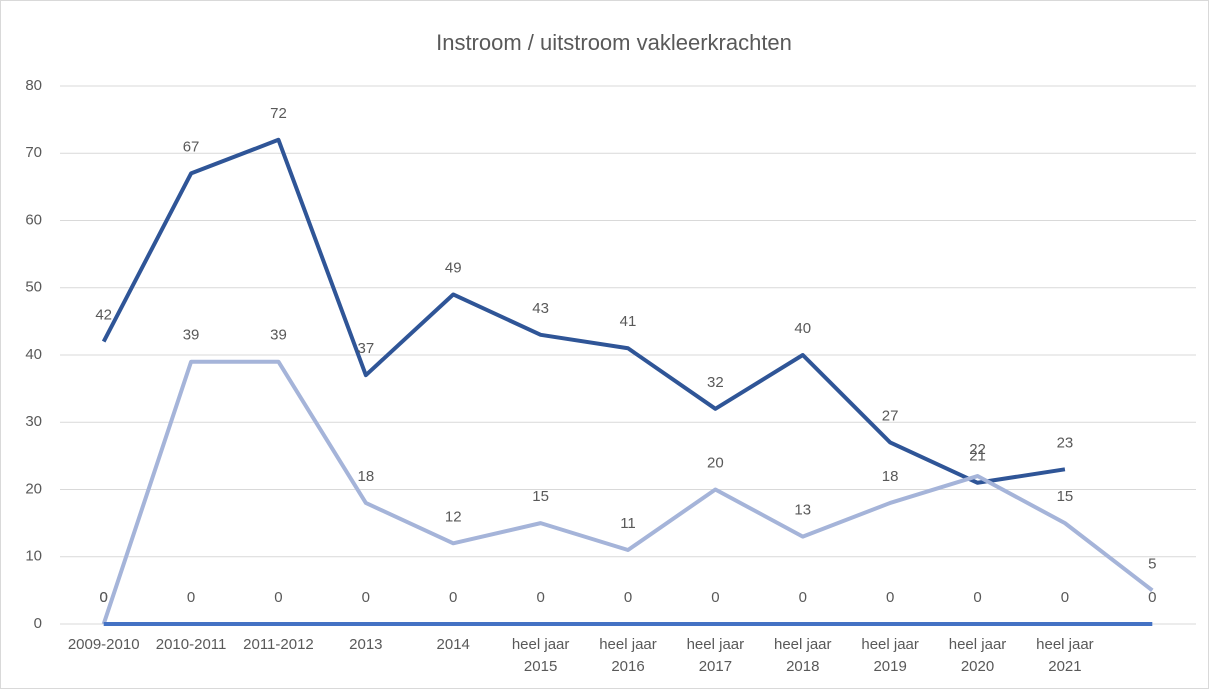  I want to click on x-tick-label: heel jaar 2018, so click(802, 655).